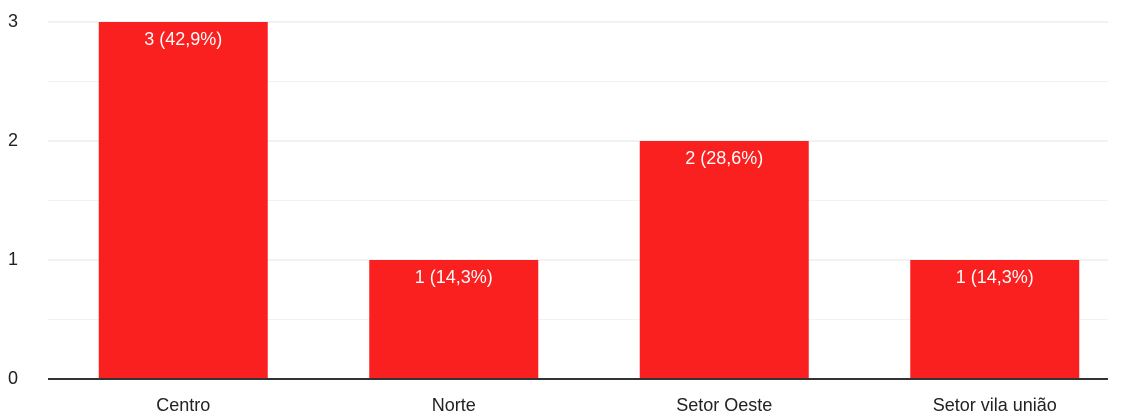 The height and width of the screenshot is (417, 1123). Describe the element at coordinates (13, 140) in the screenshot. I see `y-tick-label: 2` at that location.